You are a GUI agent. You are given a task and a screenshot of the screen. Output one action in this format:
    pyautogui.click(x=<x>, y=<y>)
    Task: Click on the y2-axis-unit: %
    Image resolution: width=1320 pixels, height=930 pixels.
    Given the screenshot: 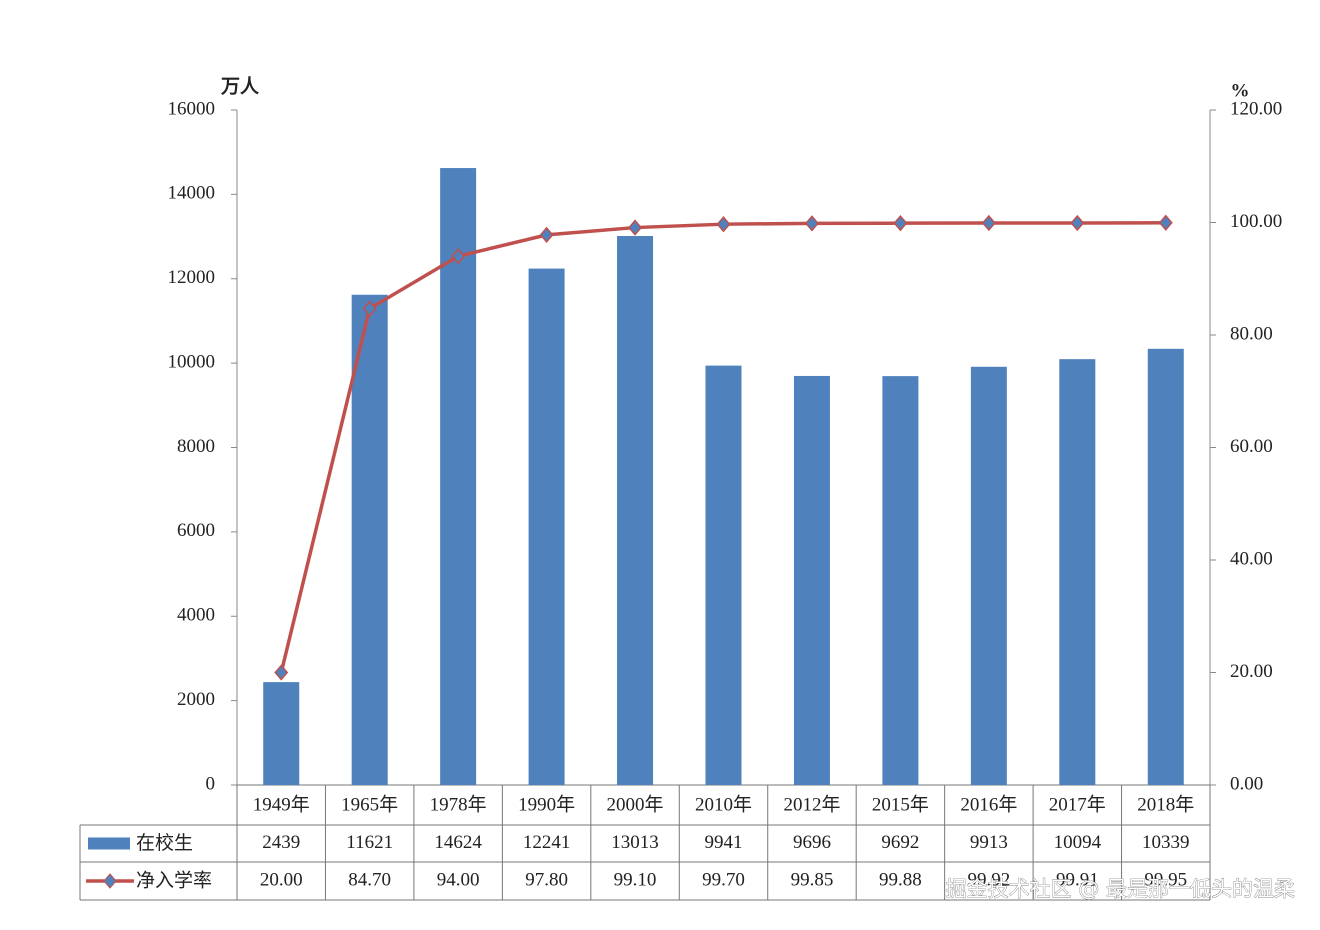 What is the action you would take?
    pyautogui.click(x=1240, y=90)
    